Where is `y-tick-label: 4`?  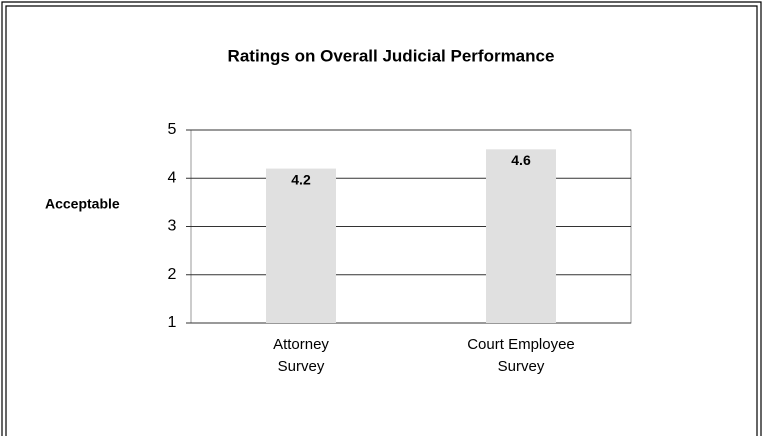
y-tick-label: 4 is located at coordinates (172, 177).